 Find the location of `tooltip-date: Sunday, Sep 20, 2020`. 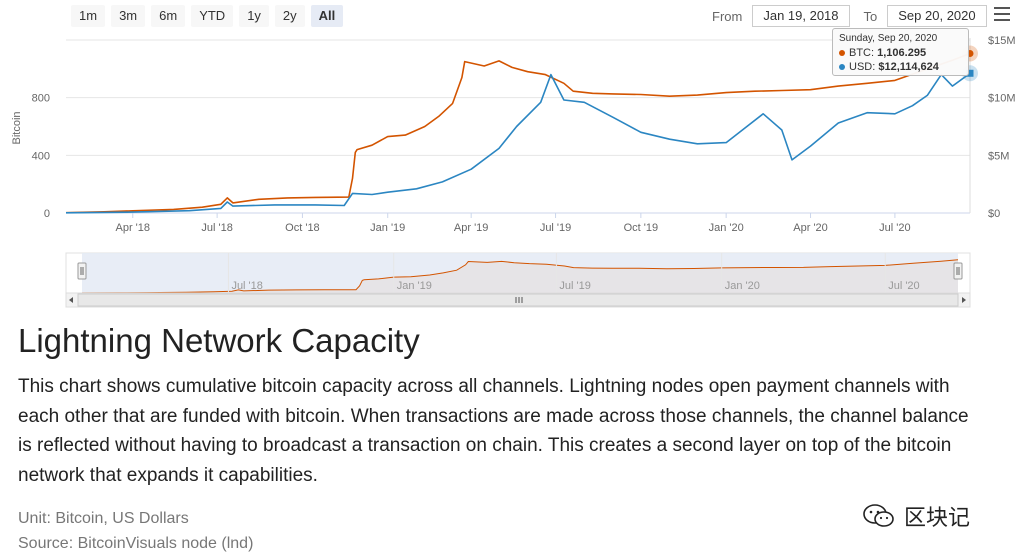

tooltip-date: Sunday, Sep 20, 2020 is located at coordinates (888, 38).